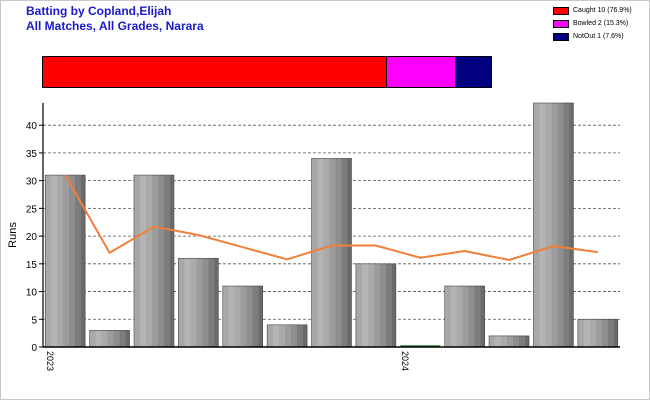 Image resolution: width=650 pixels, height=400 pixels. What do you see at coordinates (420, 72) in the screenshot?
I see `ratio-segment-bowled` at bounding box center [420, 72].